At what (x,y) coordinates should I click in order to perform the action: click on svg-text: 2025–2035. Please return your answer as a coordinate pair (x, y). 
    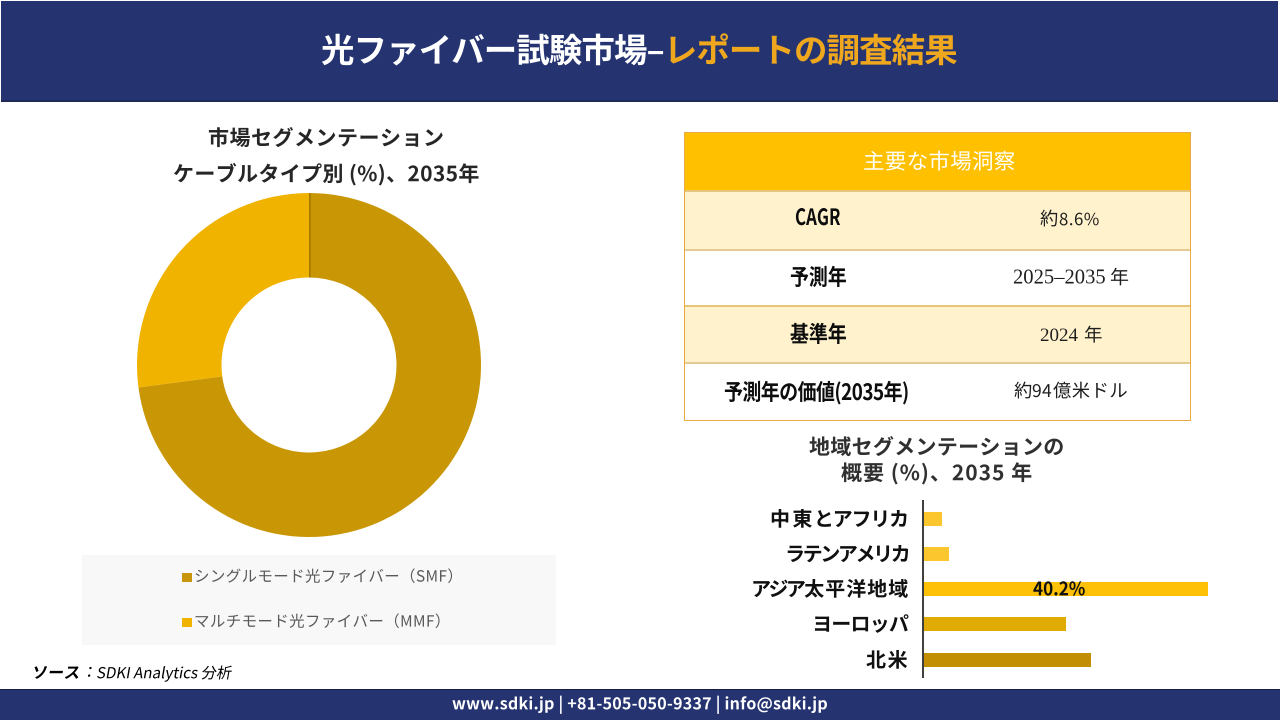
    Looking at the image, I should click on (1059, 277).